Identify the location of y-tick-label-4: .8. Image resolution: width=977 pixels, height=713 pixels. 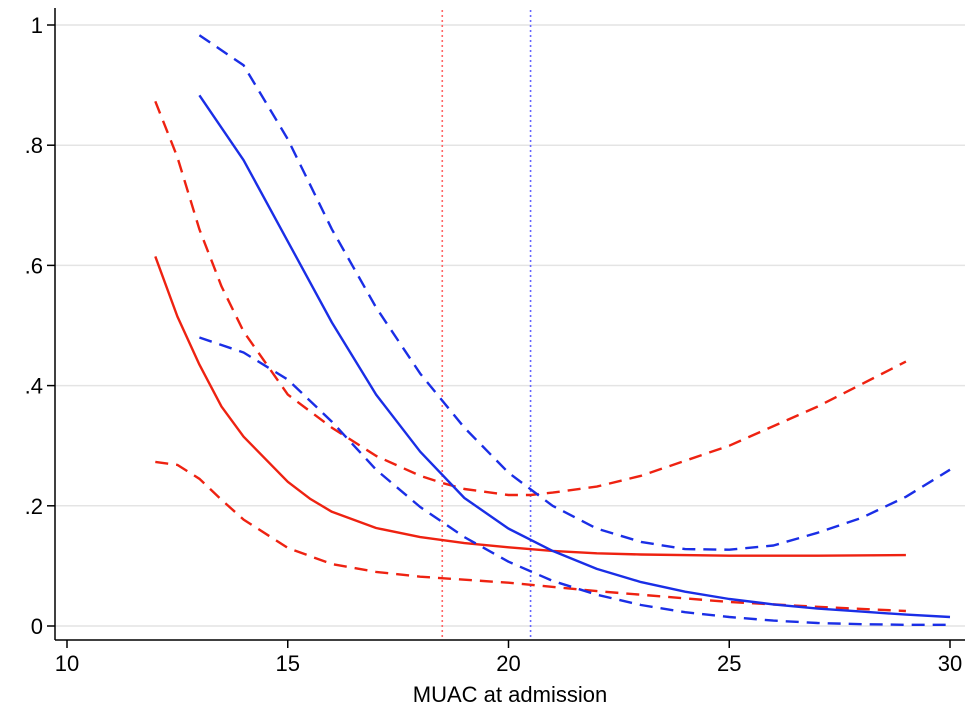
(34, 145).